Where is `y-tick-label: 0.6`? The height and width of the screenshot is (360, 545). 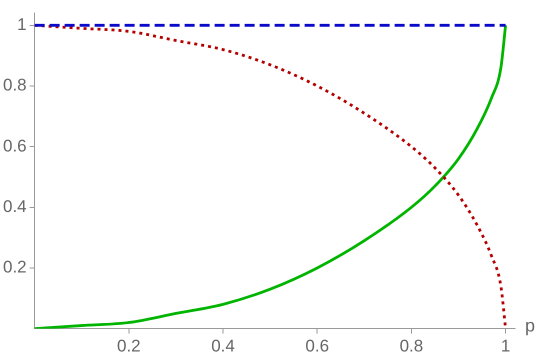
y-tick-label: 0.6 is located at coordinates (14, 146).